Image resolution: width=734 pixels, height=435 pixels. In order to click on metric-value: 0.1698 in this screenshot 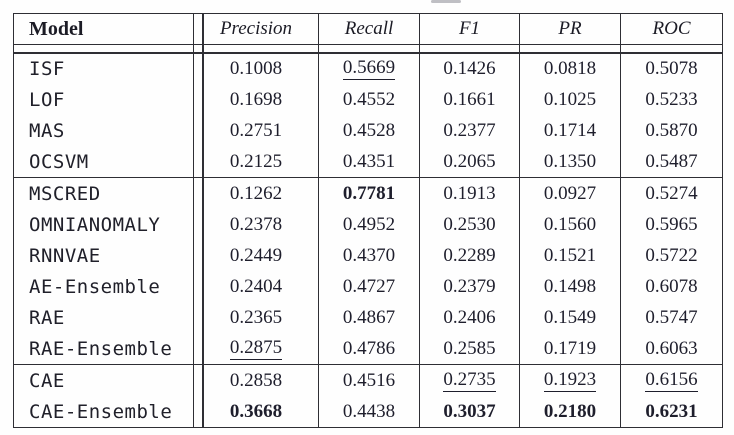, I will do `click(256, 99)`.